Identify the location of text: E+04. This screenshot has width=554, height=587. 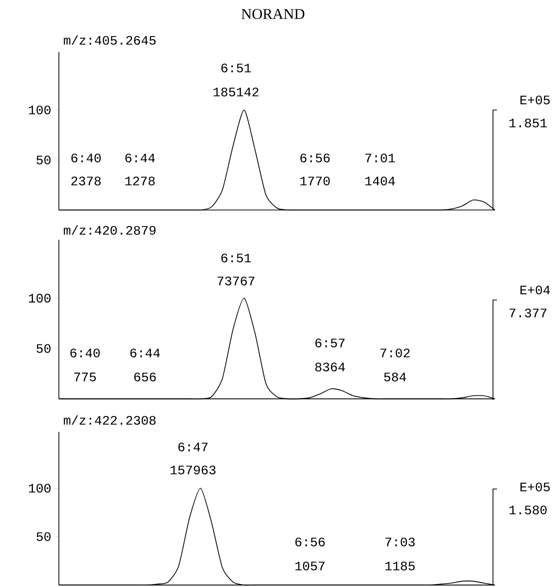
(535, 290).